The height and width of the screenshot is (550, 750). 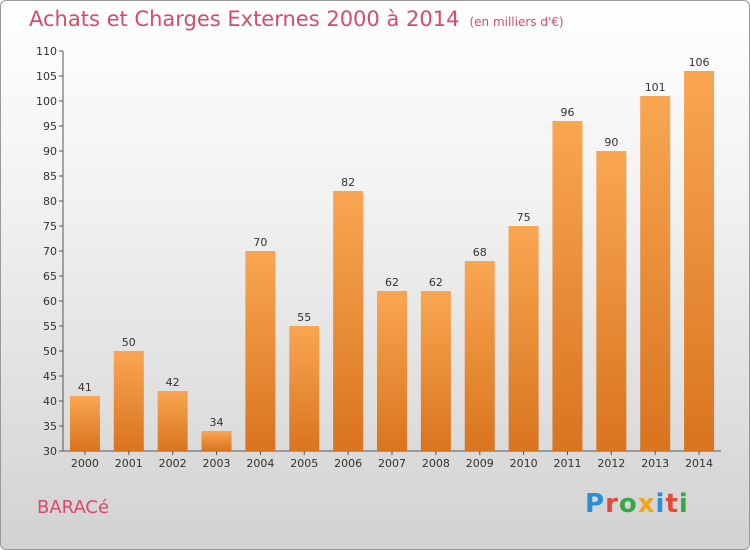 What do you see at coordinates (129, 463) in the screenshot?
I see `x-tick-label-2001: 2001` at bounding box center [129, 463].